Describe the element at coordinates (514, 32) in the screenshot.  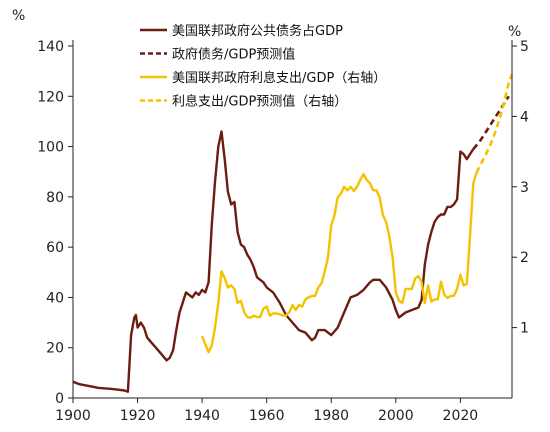
I see `y-right-unit-label: %` at that location.